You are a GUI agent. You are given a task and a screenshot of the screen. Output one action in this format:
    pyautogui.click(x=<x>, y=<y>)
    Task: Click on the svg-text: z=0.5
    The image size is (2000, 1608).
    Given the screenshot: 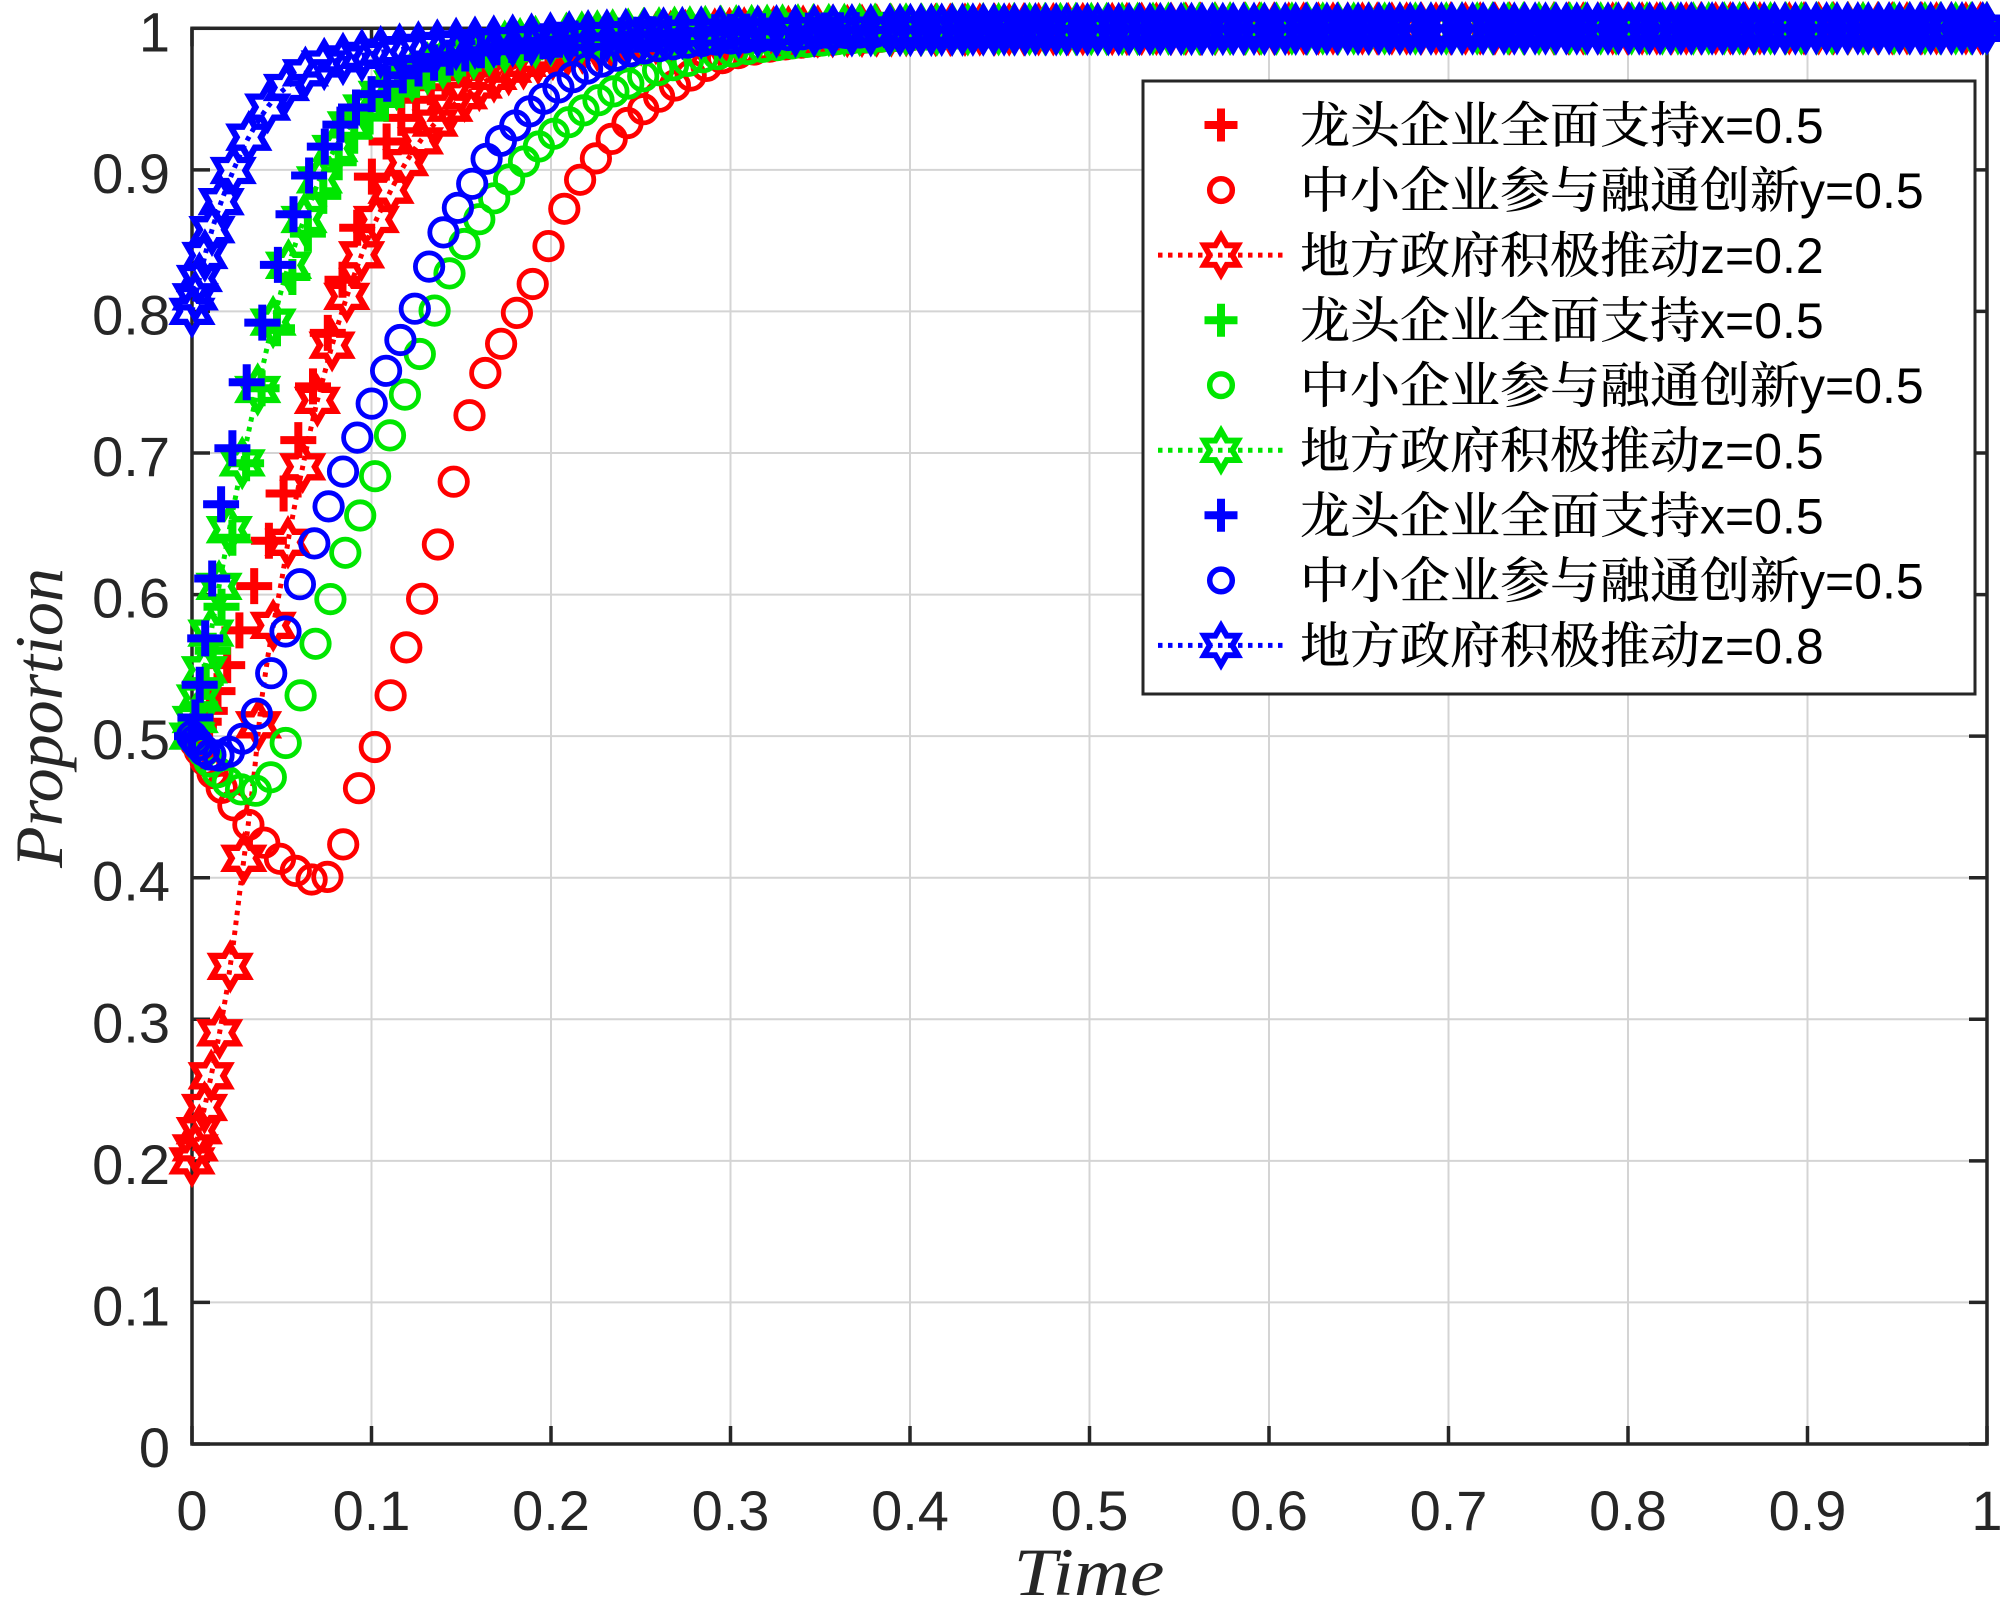 What is the action you would take?
    pyautogui.click(x=1762, y=451)
    